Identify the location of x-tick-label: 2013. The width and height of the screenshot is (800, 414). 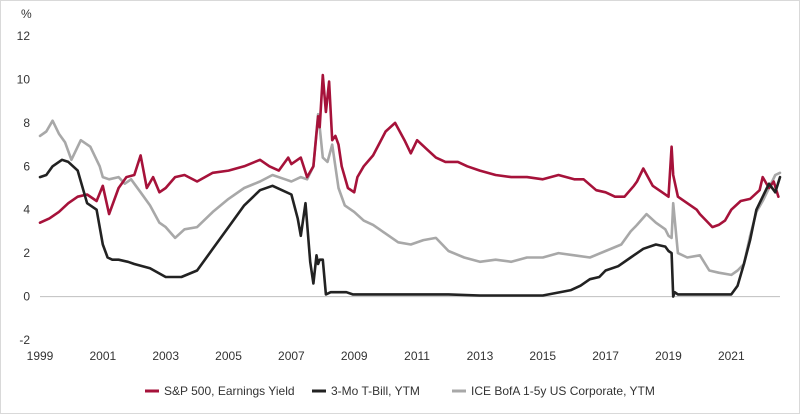
(480, 356).